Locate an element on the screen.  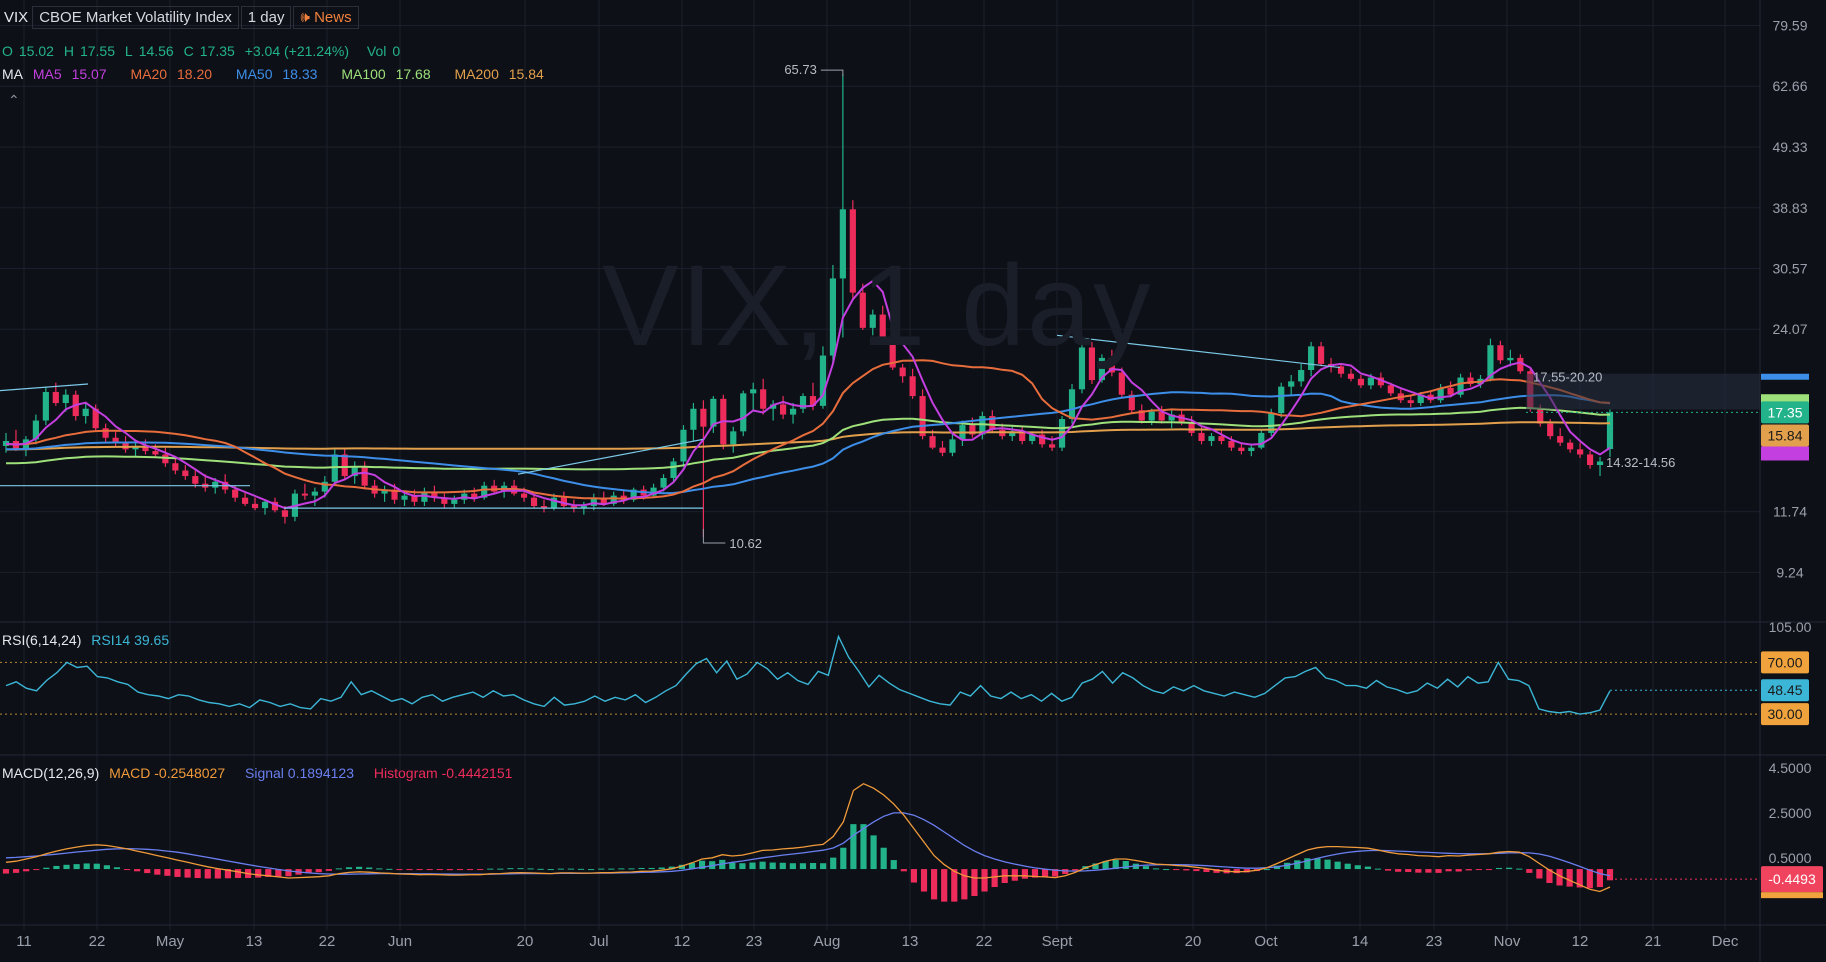
rsi-line is located at coordinates (808, 674).